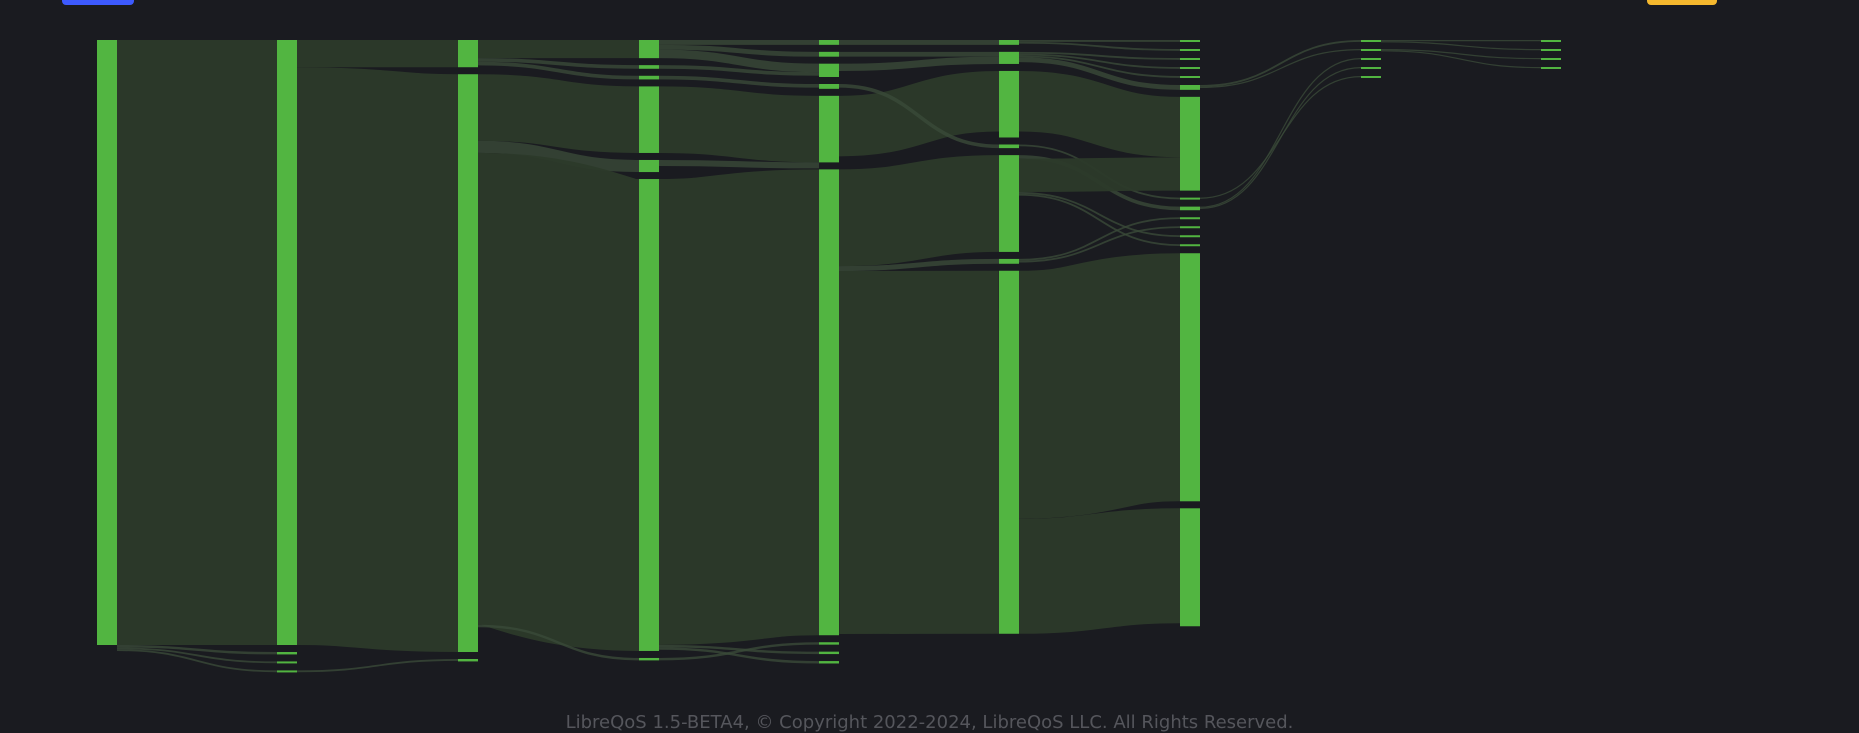 The width and height of the screenshot is (1859, 733). Describe the element at coordinates (287, 671) in the screenshot. I see `sankey-node-n1c` at that location.